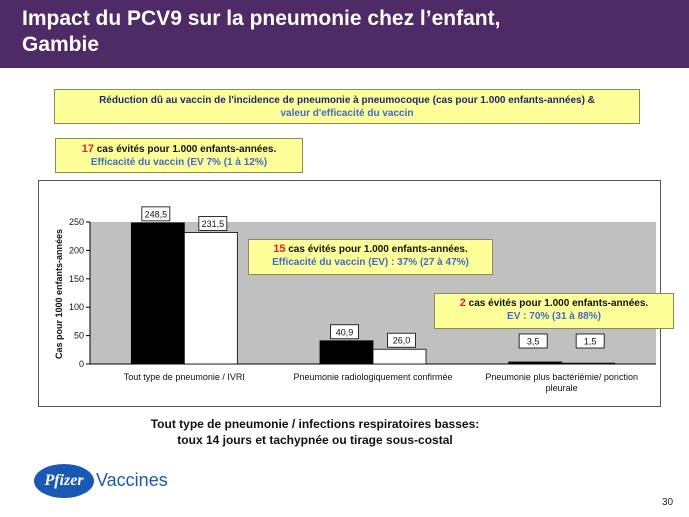 The height and width of the screenshot is (517, 689). I want to click on data-label: 3,5, so click(533, 342).